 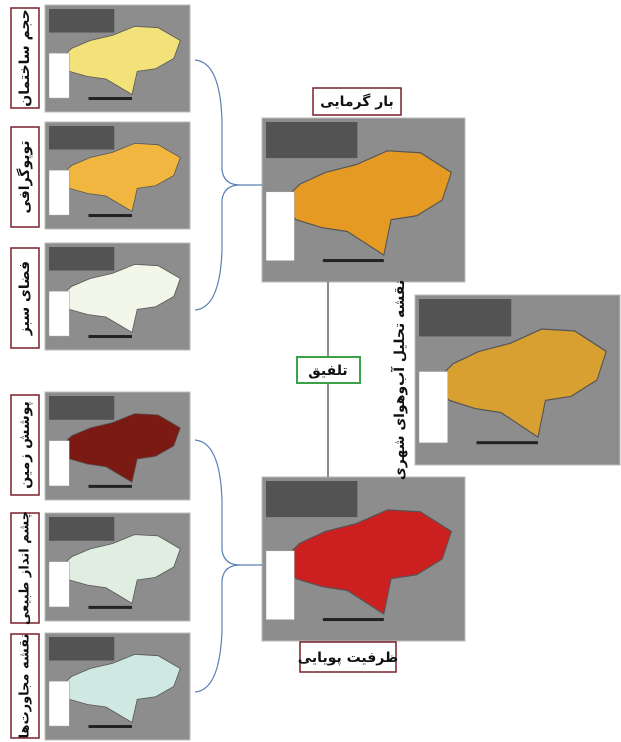 I want to click on fusion-label: تلفیق, so click(x=327, y=371).